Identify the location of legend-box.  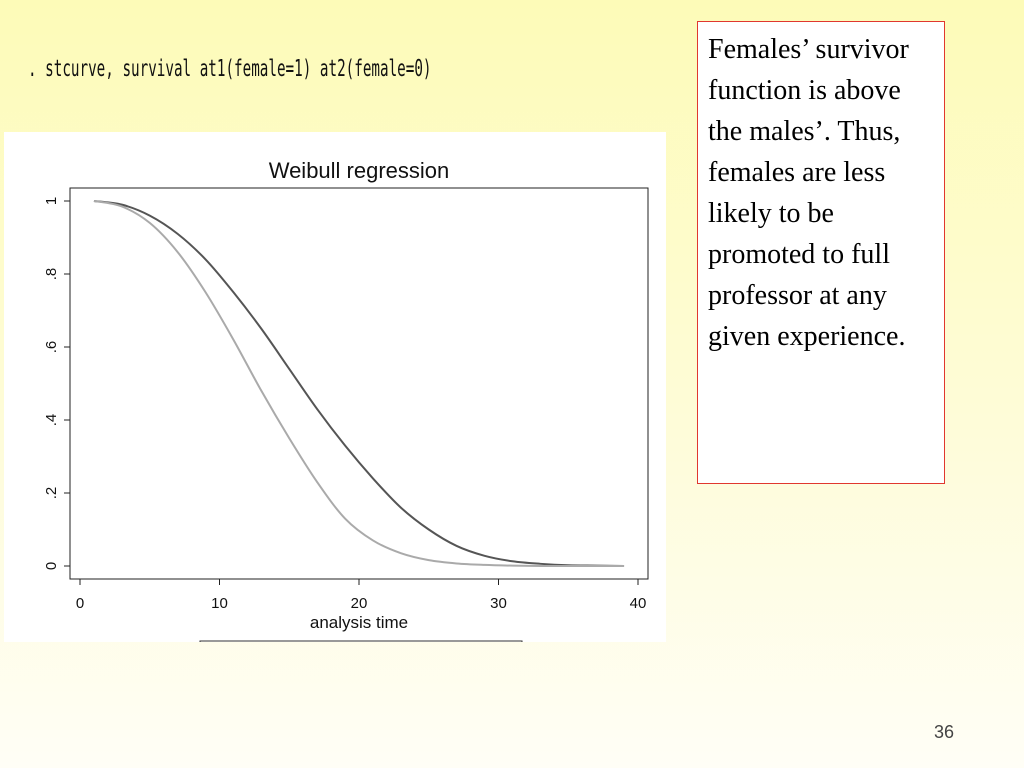
(361, 641).